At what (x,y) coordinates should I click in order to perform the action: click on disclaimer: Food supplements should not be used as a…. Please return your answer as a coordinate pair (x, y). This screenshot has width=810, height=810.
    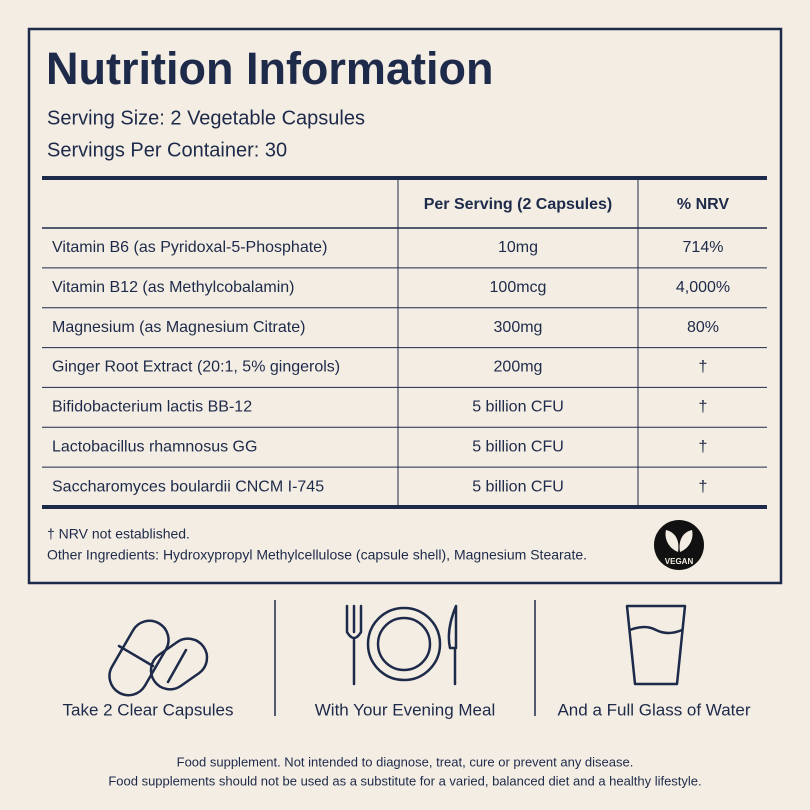
    Looking at the image, I should click on (404, 780).